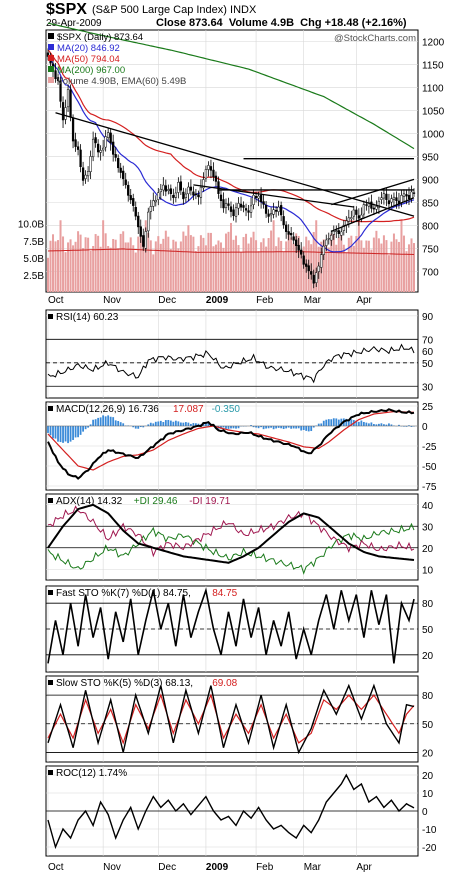 The image size is (460, 880). I want to click on price-x-tick-label: Feb, so click(265, 300).